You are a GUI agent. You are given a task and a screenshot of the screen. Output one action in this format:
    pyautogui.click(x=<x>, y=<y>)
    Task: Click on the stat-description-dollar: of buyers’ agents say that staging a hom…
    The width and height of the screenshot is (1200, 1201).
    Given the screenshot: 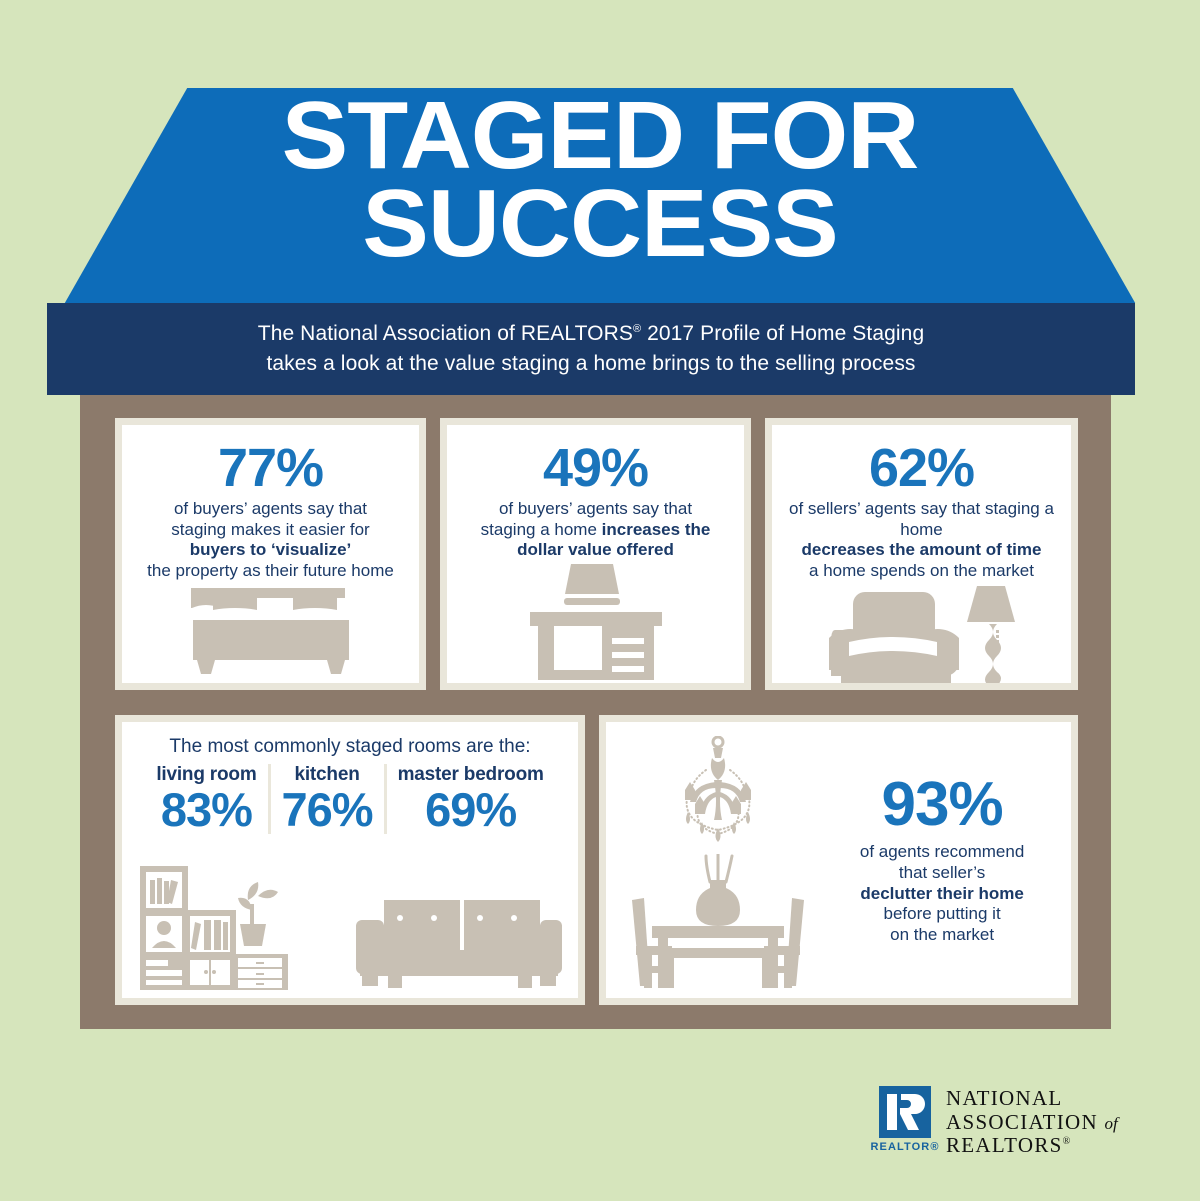 What is the action you would take?
    pyautogui.click(x=596, y=530)
    